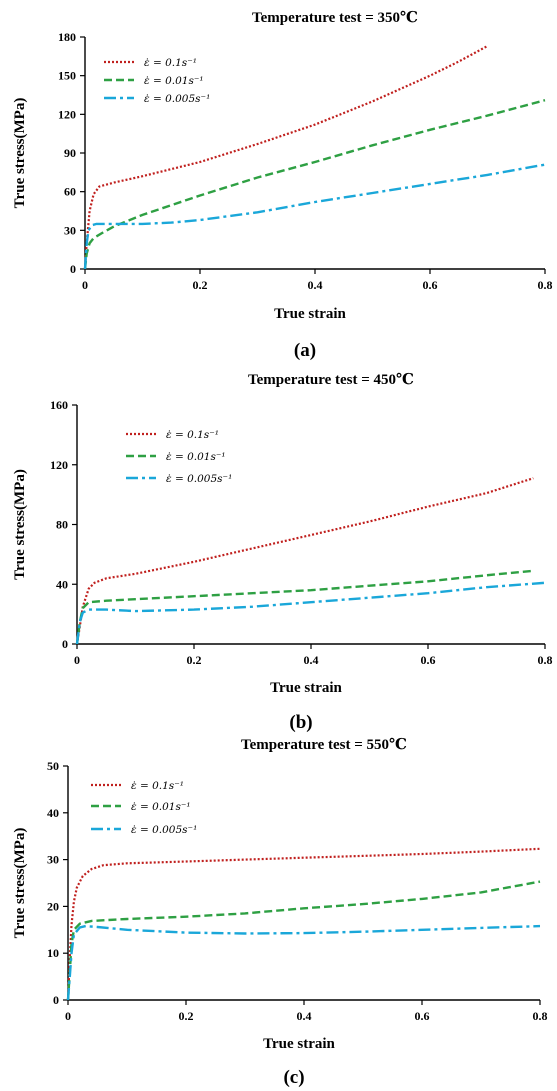 The image size is (557, 1091). Describe the element at coordinates (62, 584) in the screenshot. I see `chart-2-y-tick-label: 40` at that location.